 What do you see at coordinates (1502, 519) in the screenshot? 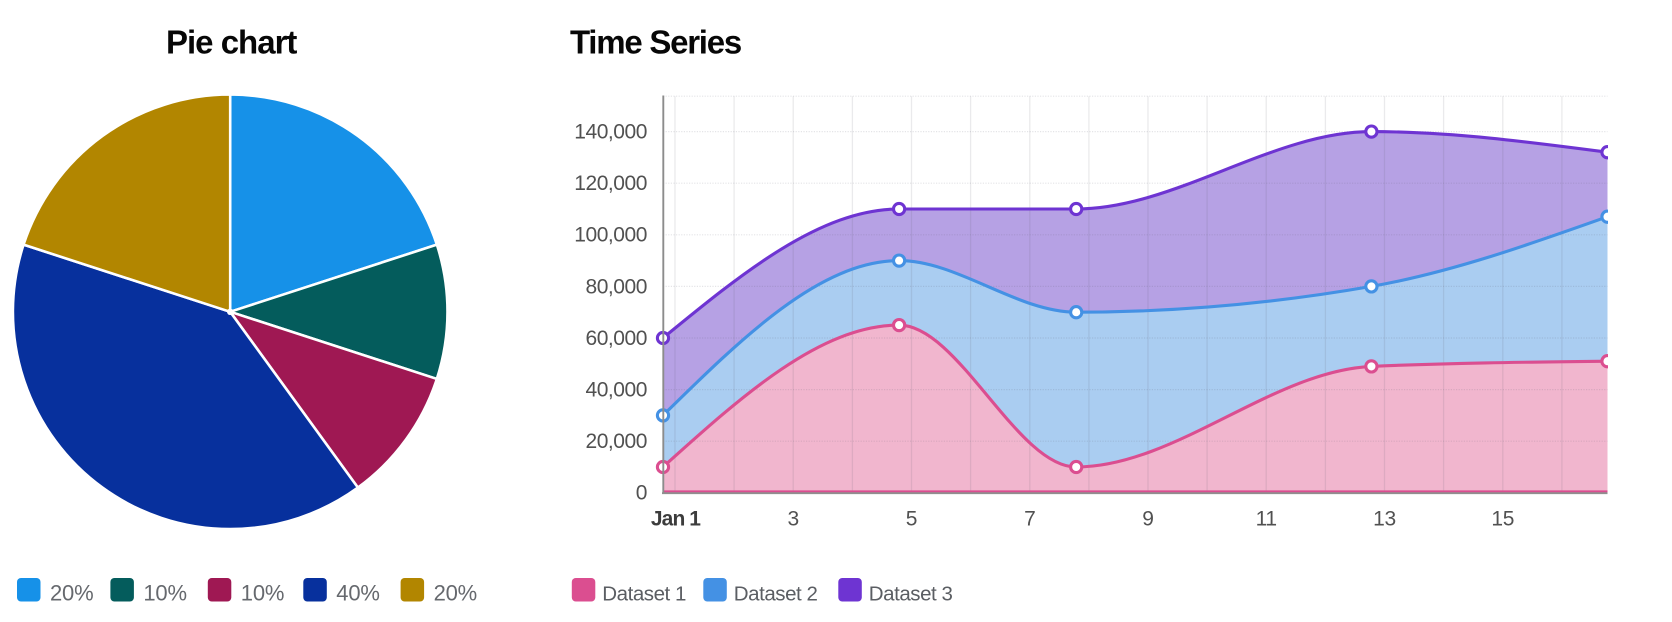
I see `svg-text: 15` at bounding box center [1502, 519].